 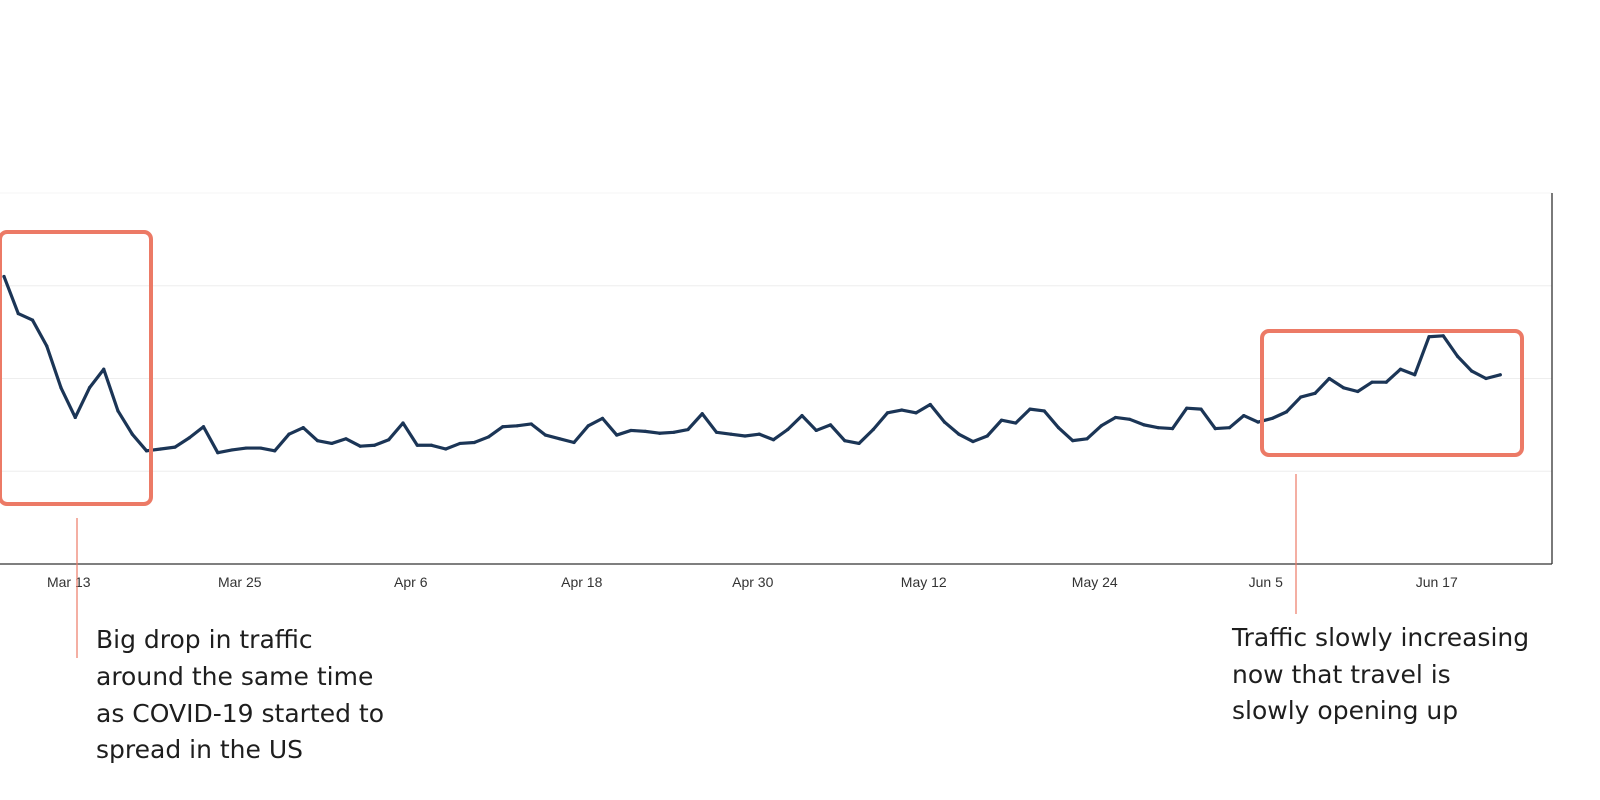 What do you see at coordinates (411, 582) in the screenshot?
I see `x-tick-label: Apr 6` at bounding box center [411, 582].